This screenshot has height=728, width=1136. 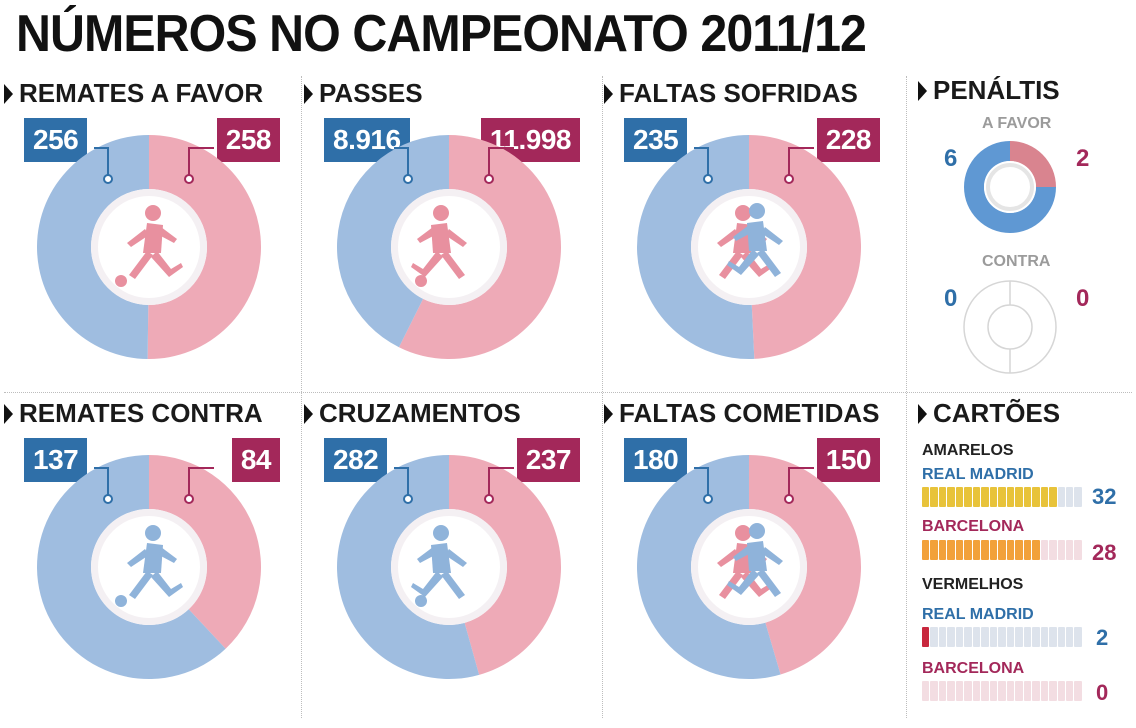 What do you see at coordinates (738, 93) in the screenshot?
I see `chart-title: FALTAS SOFRIDAS` at bounding box center [738, 93].